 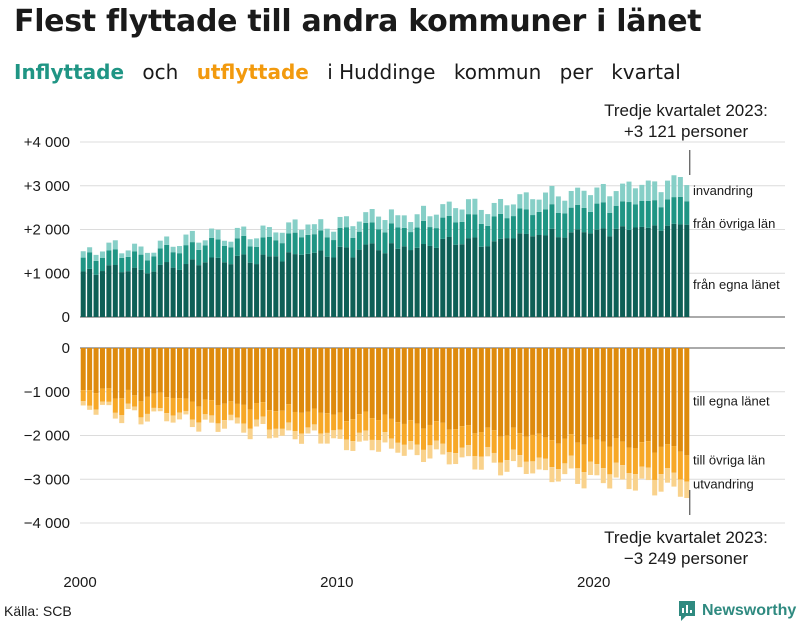 What do you see at coordinates (47, 523) in the screenshot?
I see `y-tick-label: −4 000` at bounding box center [47, 523].